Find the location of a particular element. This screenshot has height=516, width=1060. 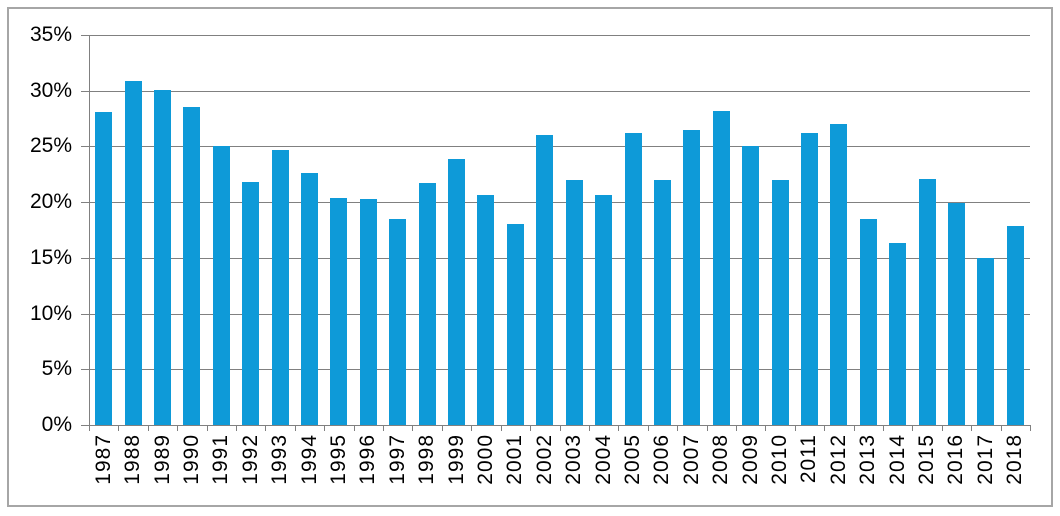

bar-1996 is located at coordinates (368, 312).